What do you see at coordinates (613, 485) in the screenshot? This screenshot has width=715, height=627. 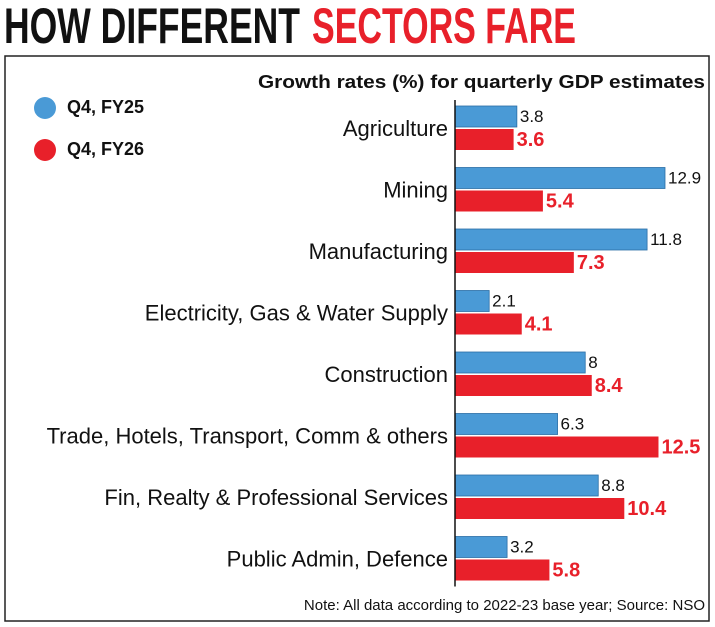 I see `value-label: 8.8` at bounding box center [613, 485].